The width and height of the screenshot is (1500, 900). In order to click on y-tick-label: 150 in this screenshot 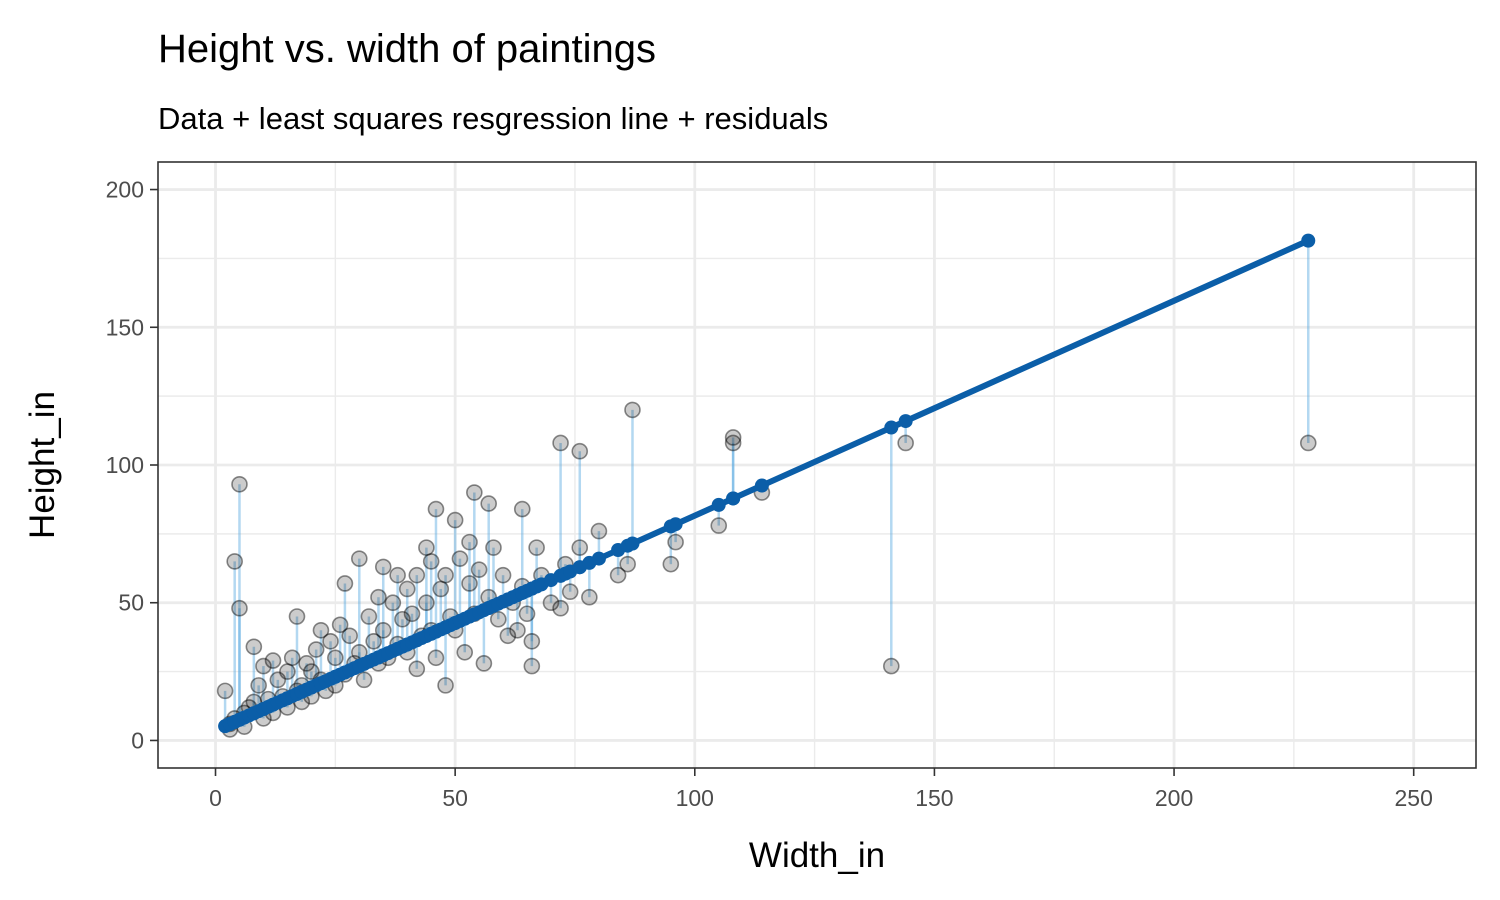, I will do `click(125, 327)`.